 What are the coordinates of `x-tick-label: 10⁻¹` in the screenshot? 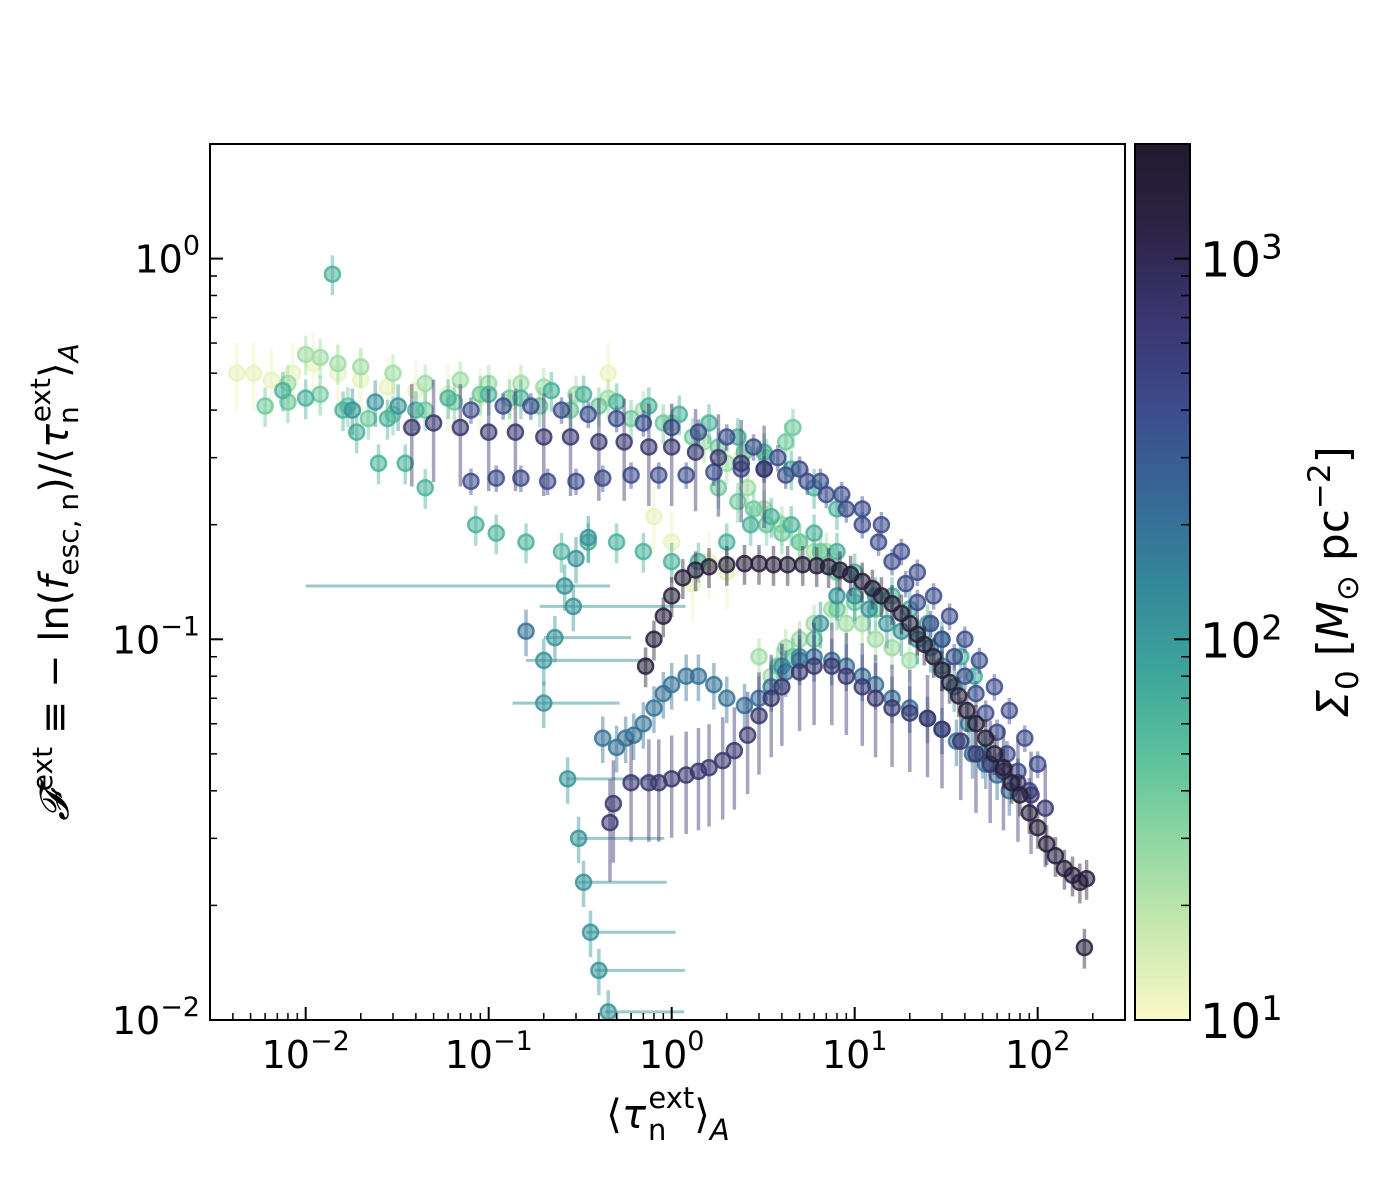 It's located at (489, 1051).